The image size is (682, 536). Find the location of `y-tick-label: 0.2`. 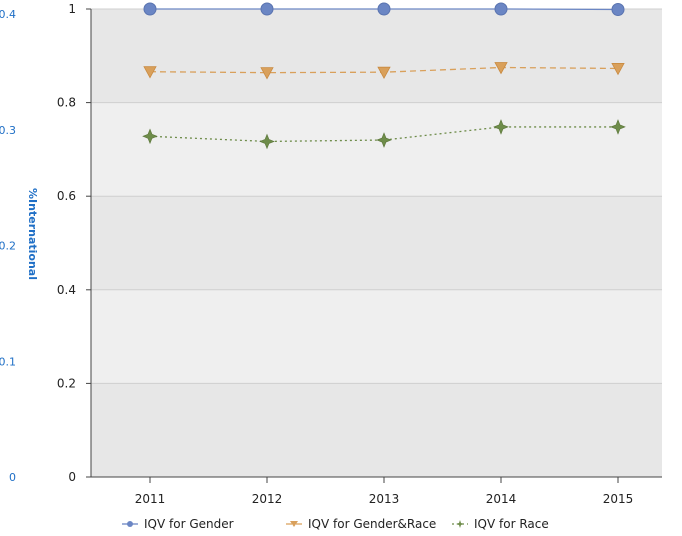

y-tick-label: 0.2 is located at coordinates (66, 383).